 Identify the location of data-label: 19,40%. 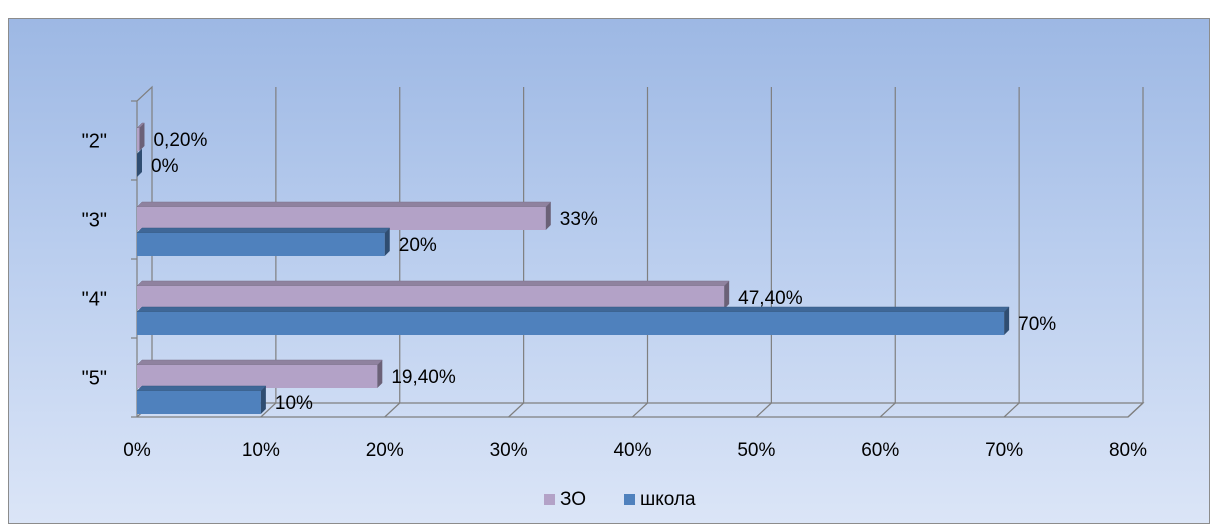
(423, 377).